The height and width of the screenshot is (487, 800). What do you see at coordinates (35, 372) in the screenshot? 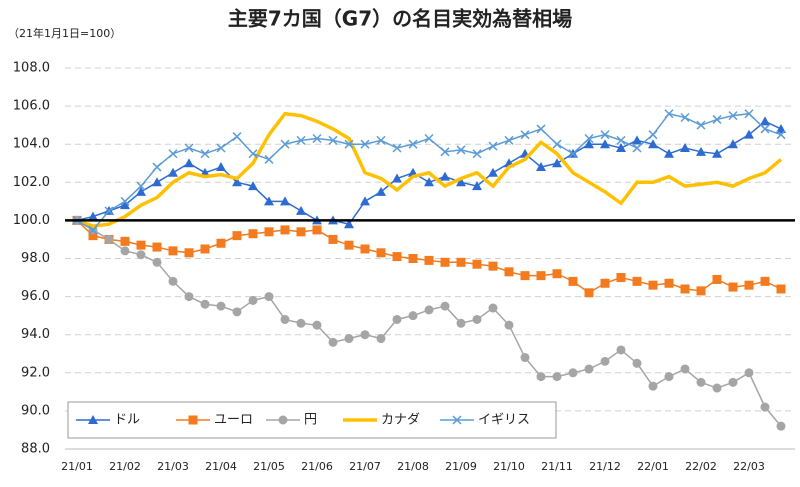
I see `y-tick-label: 92.0` at bounding box center [35, 372].